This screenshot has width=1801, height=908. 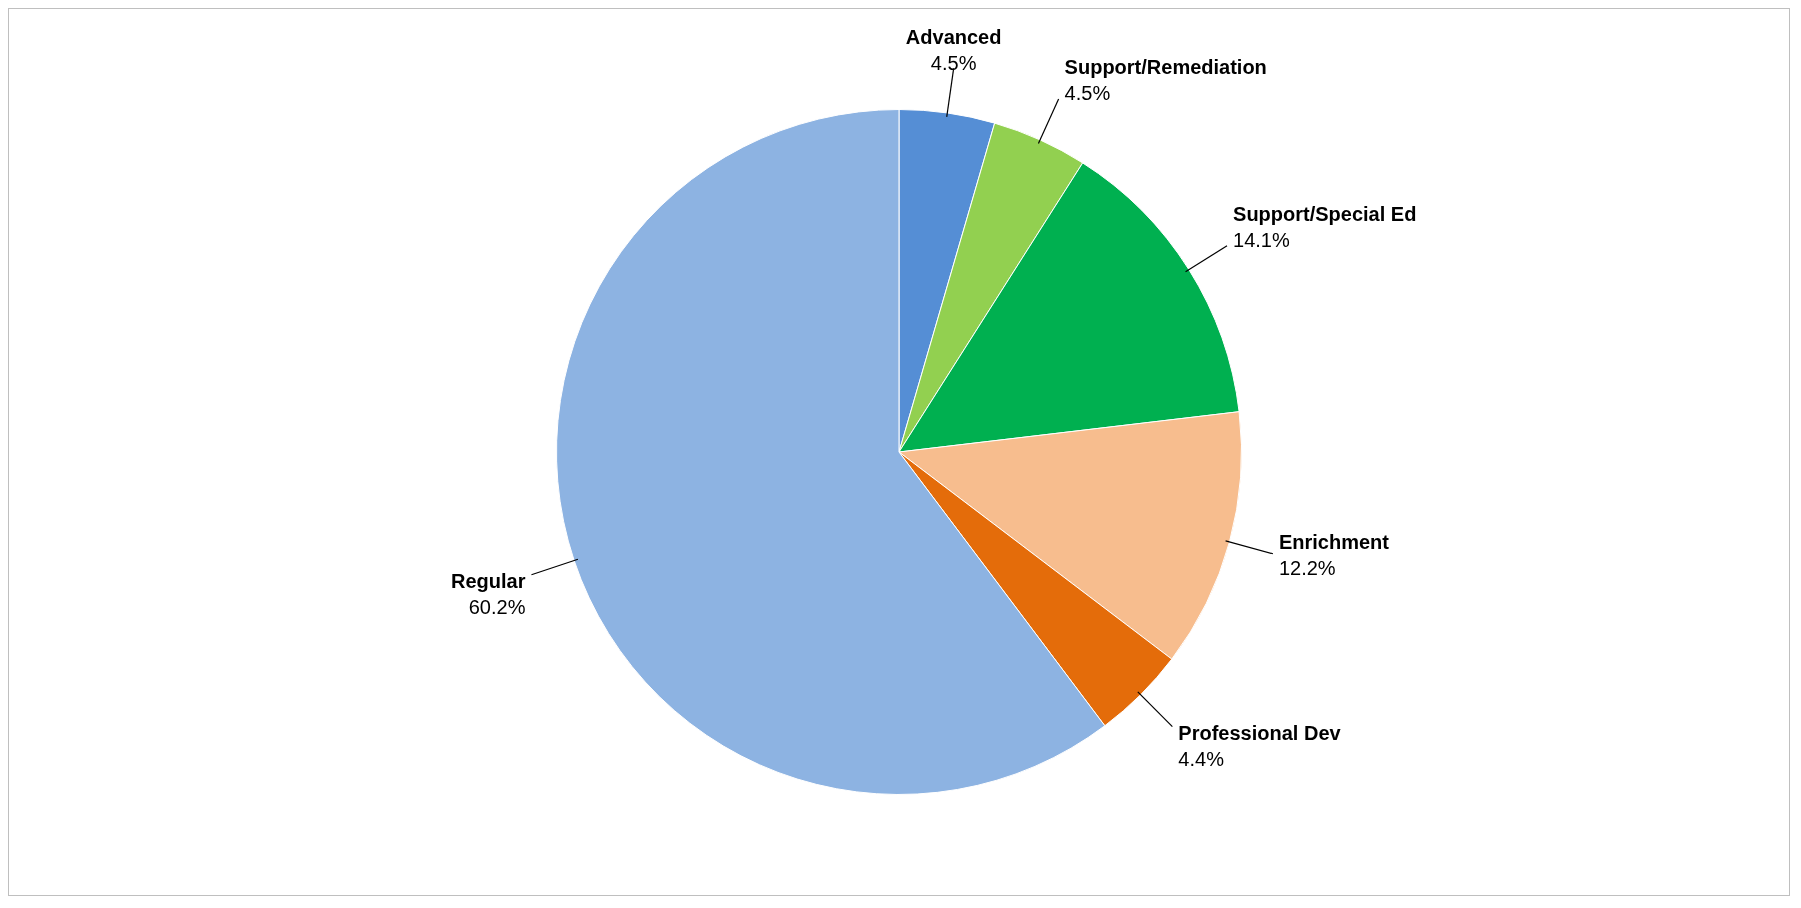 What do you see at coordinates (488, 581) in the screenshot?
I see `slice-label: Regular` at bounding box center [488, 581].